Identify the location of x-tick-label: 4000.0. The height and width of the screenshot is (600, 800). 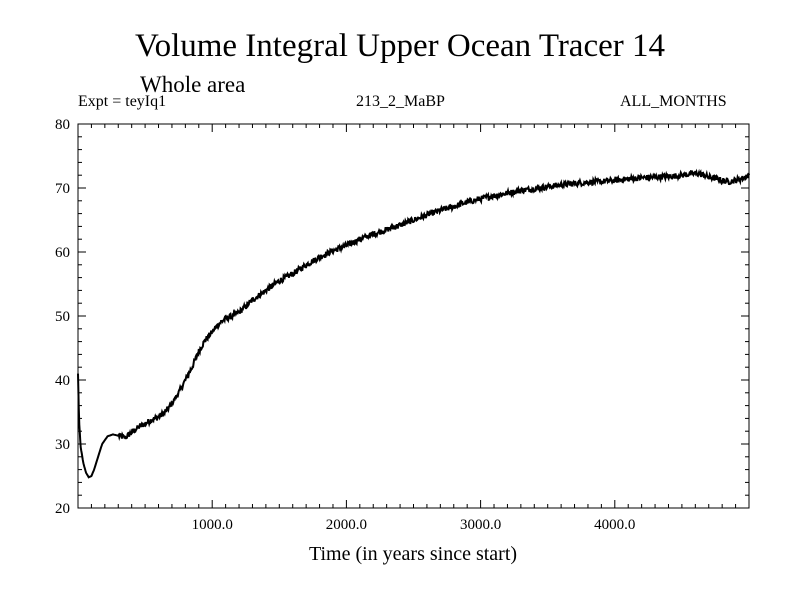
(614, 525).